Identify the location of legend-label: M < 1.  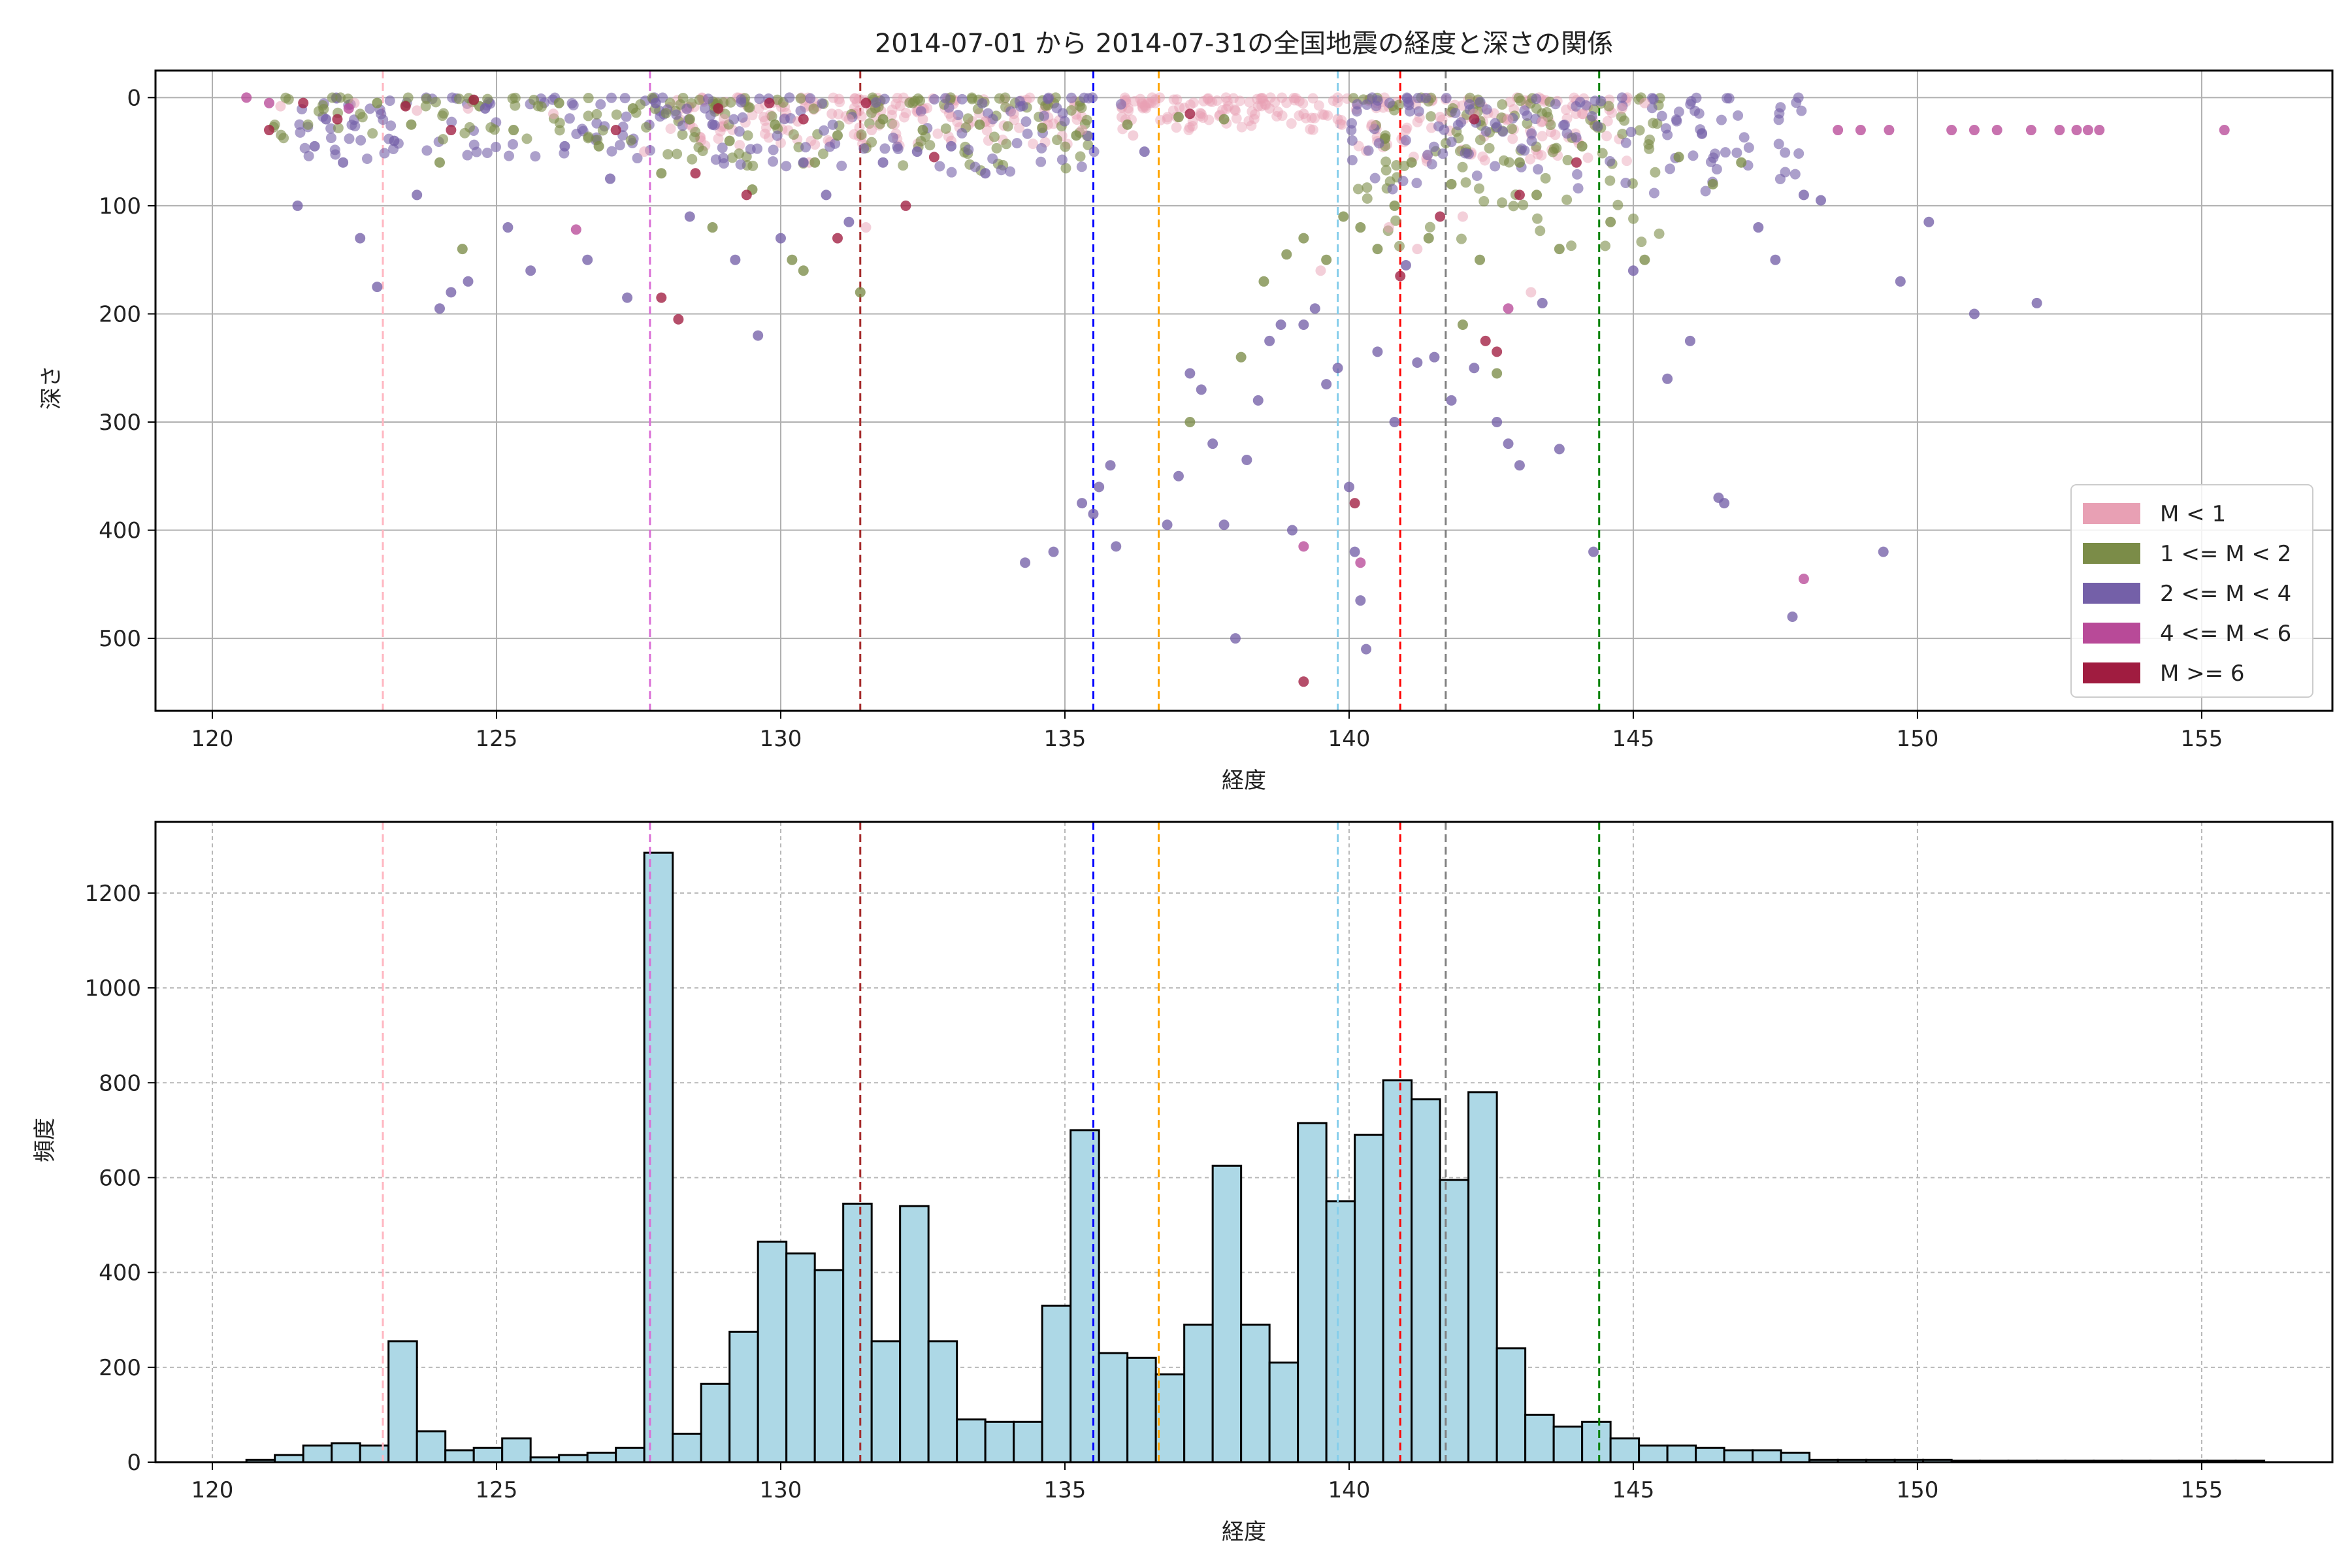
(2193, 514).